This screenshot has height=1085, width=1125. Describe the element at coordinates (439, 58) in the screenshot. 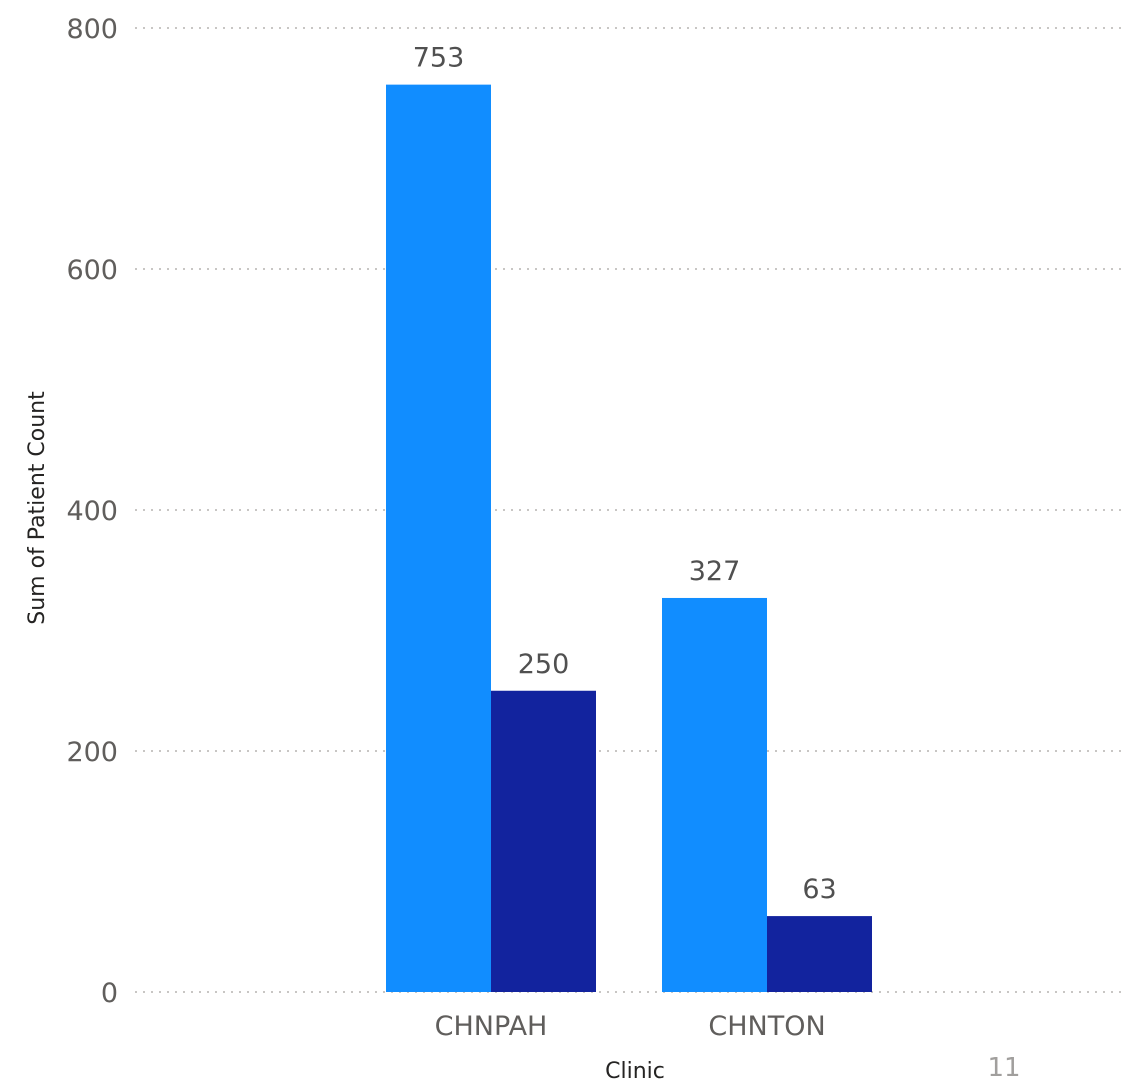

I see `data-label: 753` at that location.